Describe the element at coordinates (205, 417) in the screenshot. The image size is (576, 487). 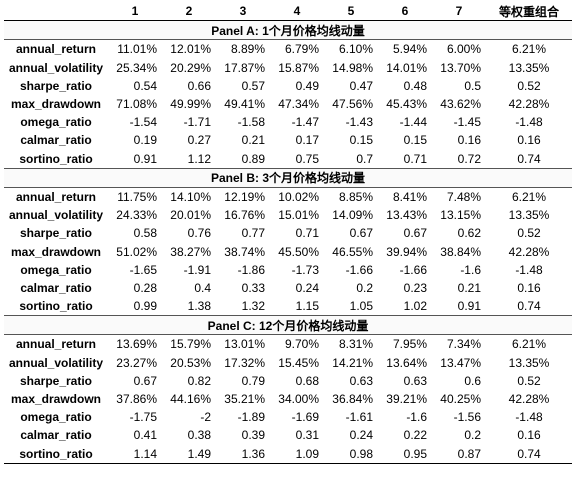
I see `value-cell: -2` at that location.